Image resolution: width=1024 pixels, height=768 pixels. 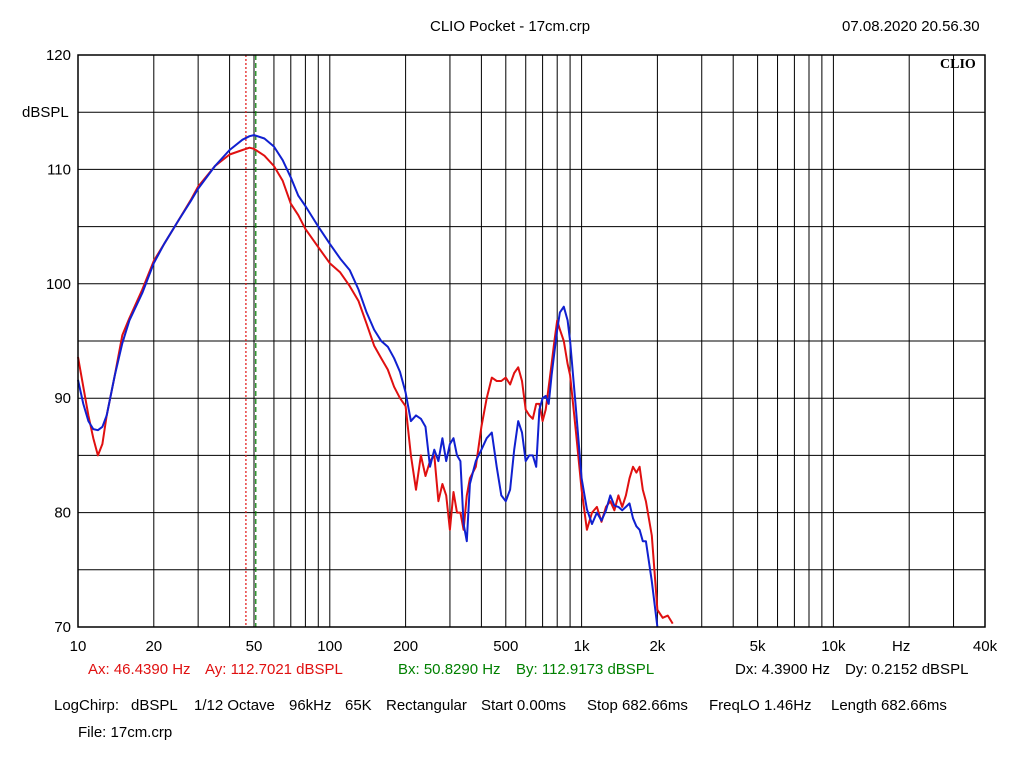 What do you see at coordinates (62, 513) in the screenshot?
I see `y-tick-label: 80` at bounding box center [62, 513].